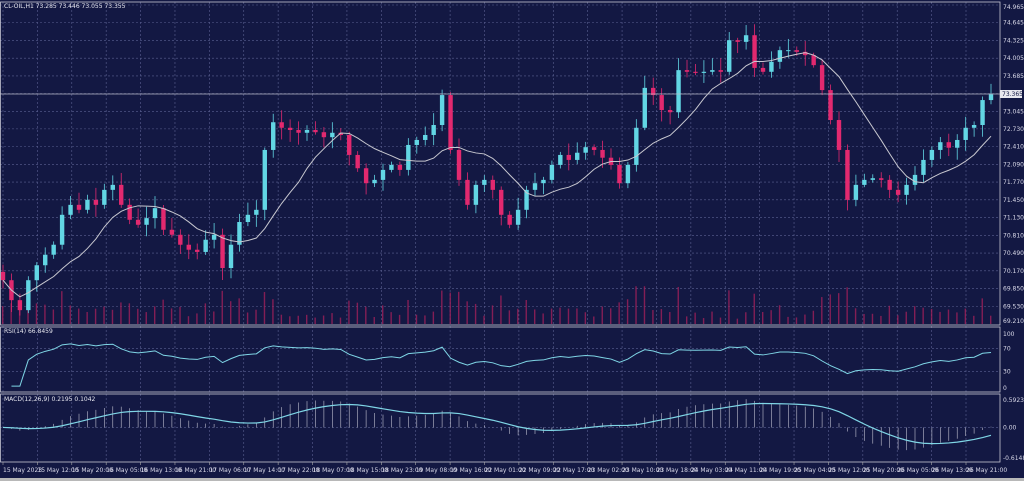 The image size is (1024, 481). I want to click on rsi-panel, so click(501, 365).